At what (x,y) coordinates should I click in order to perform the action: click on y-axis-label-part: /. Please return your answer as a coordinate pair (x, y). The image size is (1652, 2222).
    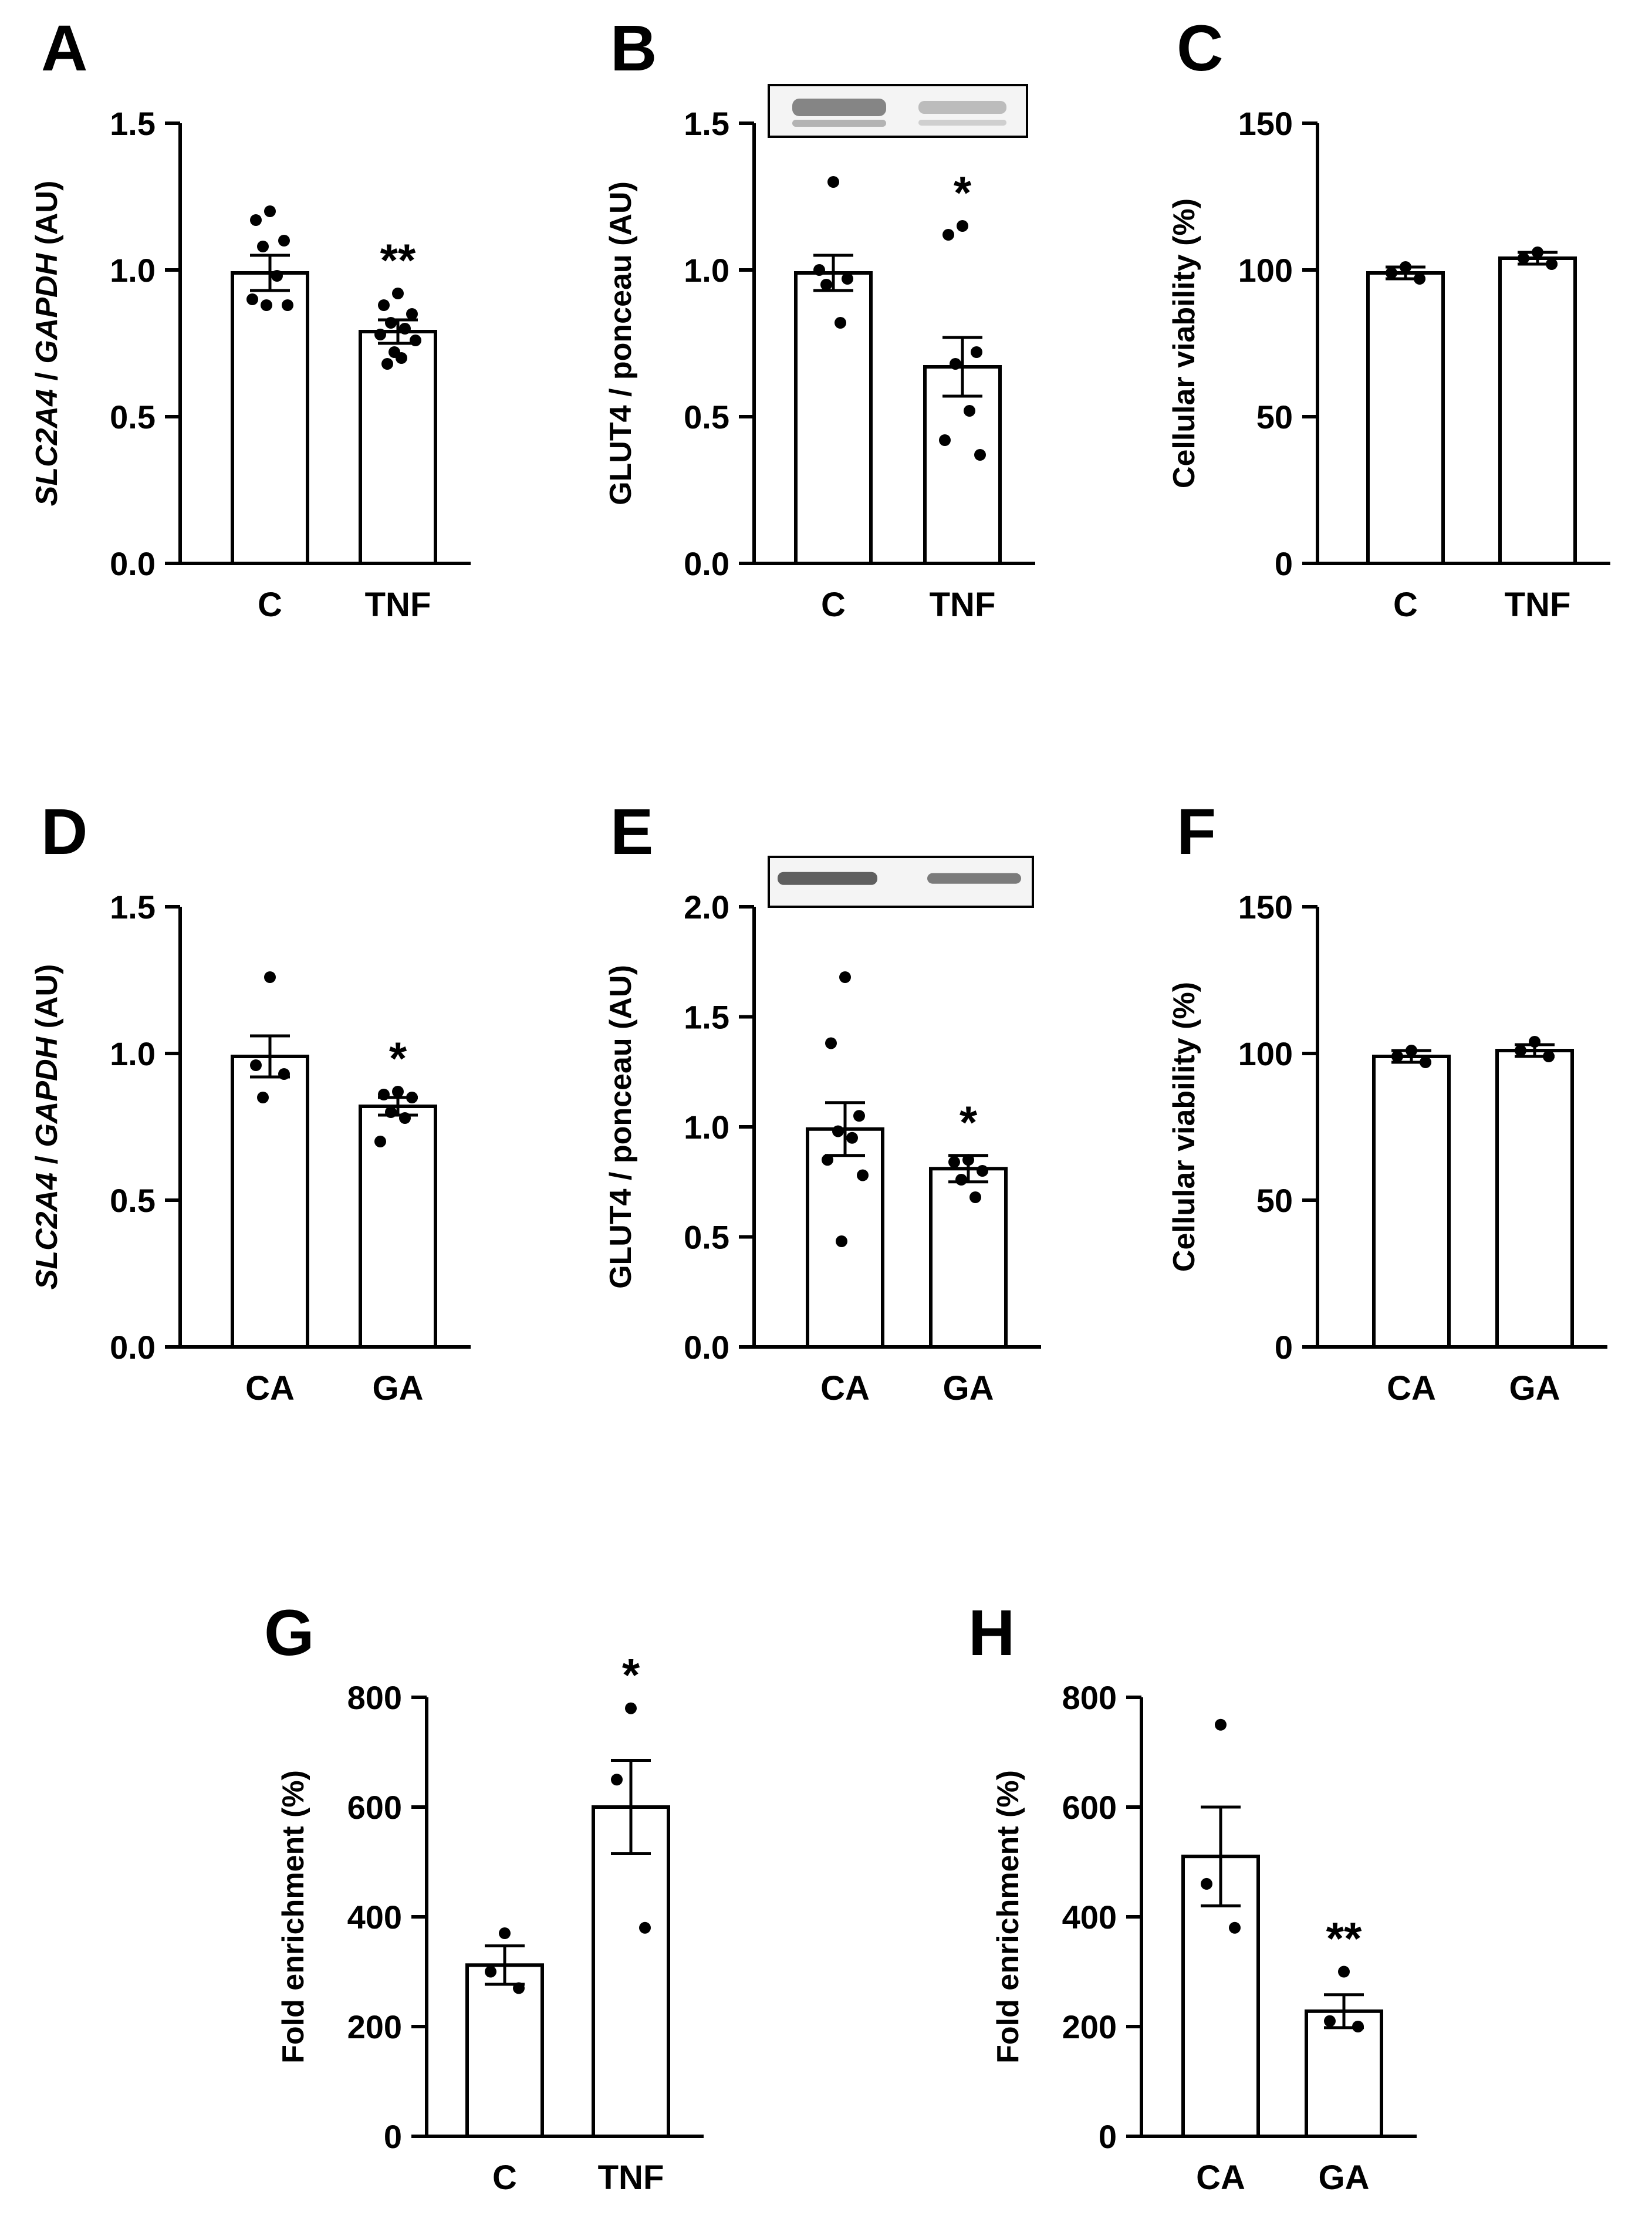
    Looking at the image, I should click on (47, 377).